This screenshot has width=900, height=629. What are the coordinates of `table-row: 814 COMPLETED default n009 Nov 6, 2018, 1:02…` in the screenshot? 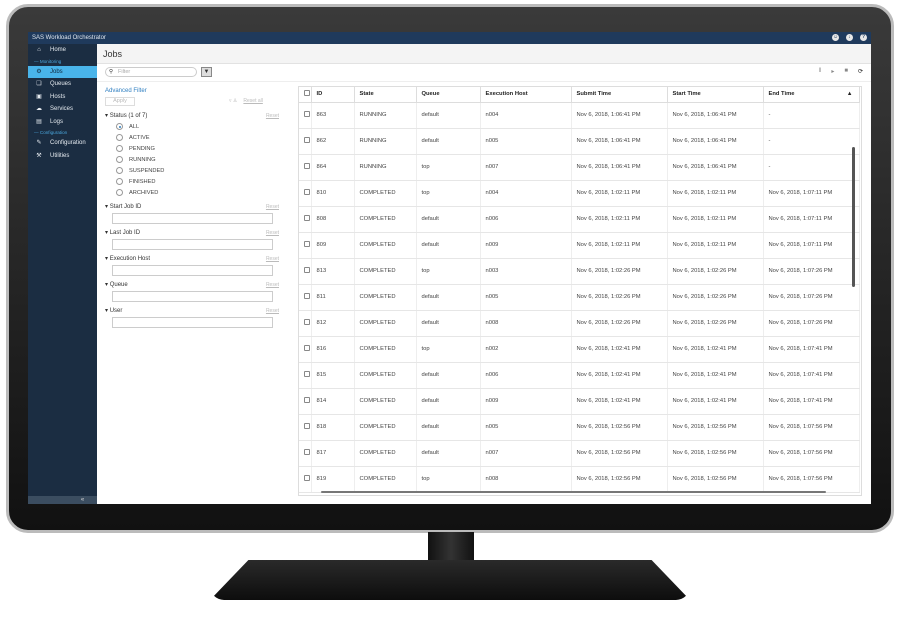 It's located at (579, 401).